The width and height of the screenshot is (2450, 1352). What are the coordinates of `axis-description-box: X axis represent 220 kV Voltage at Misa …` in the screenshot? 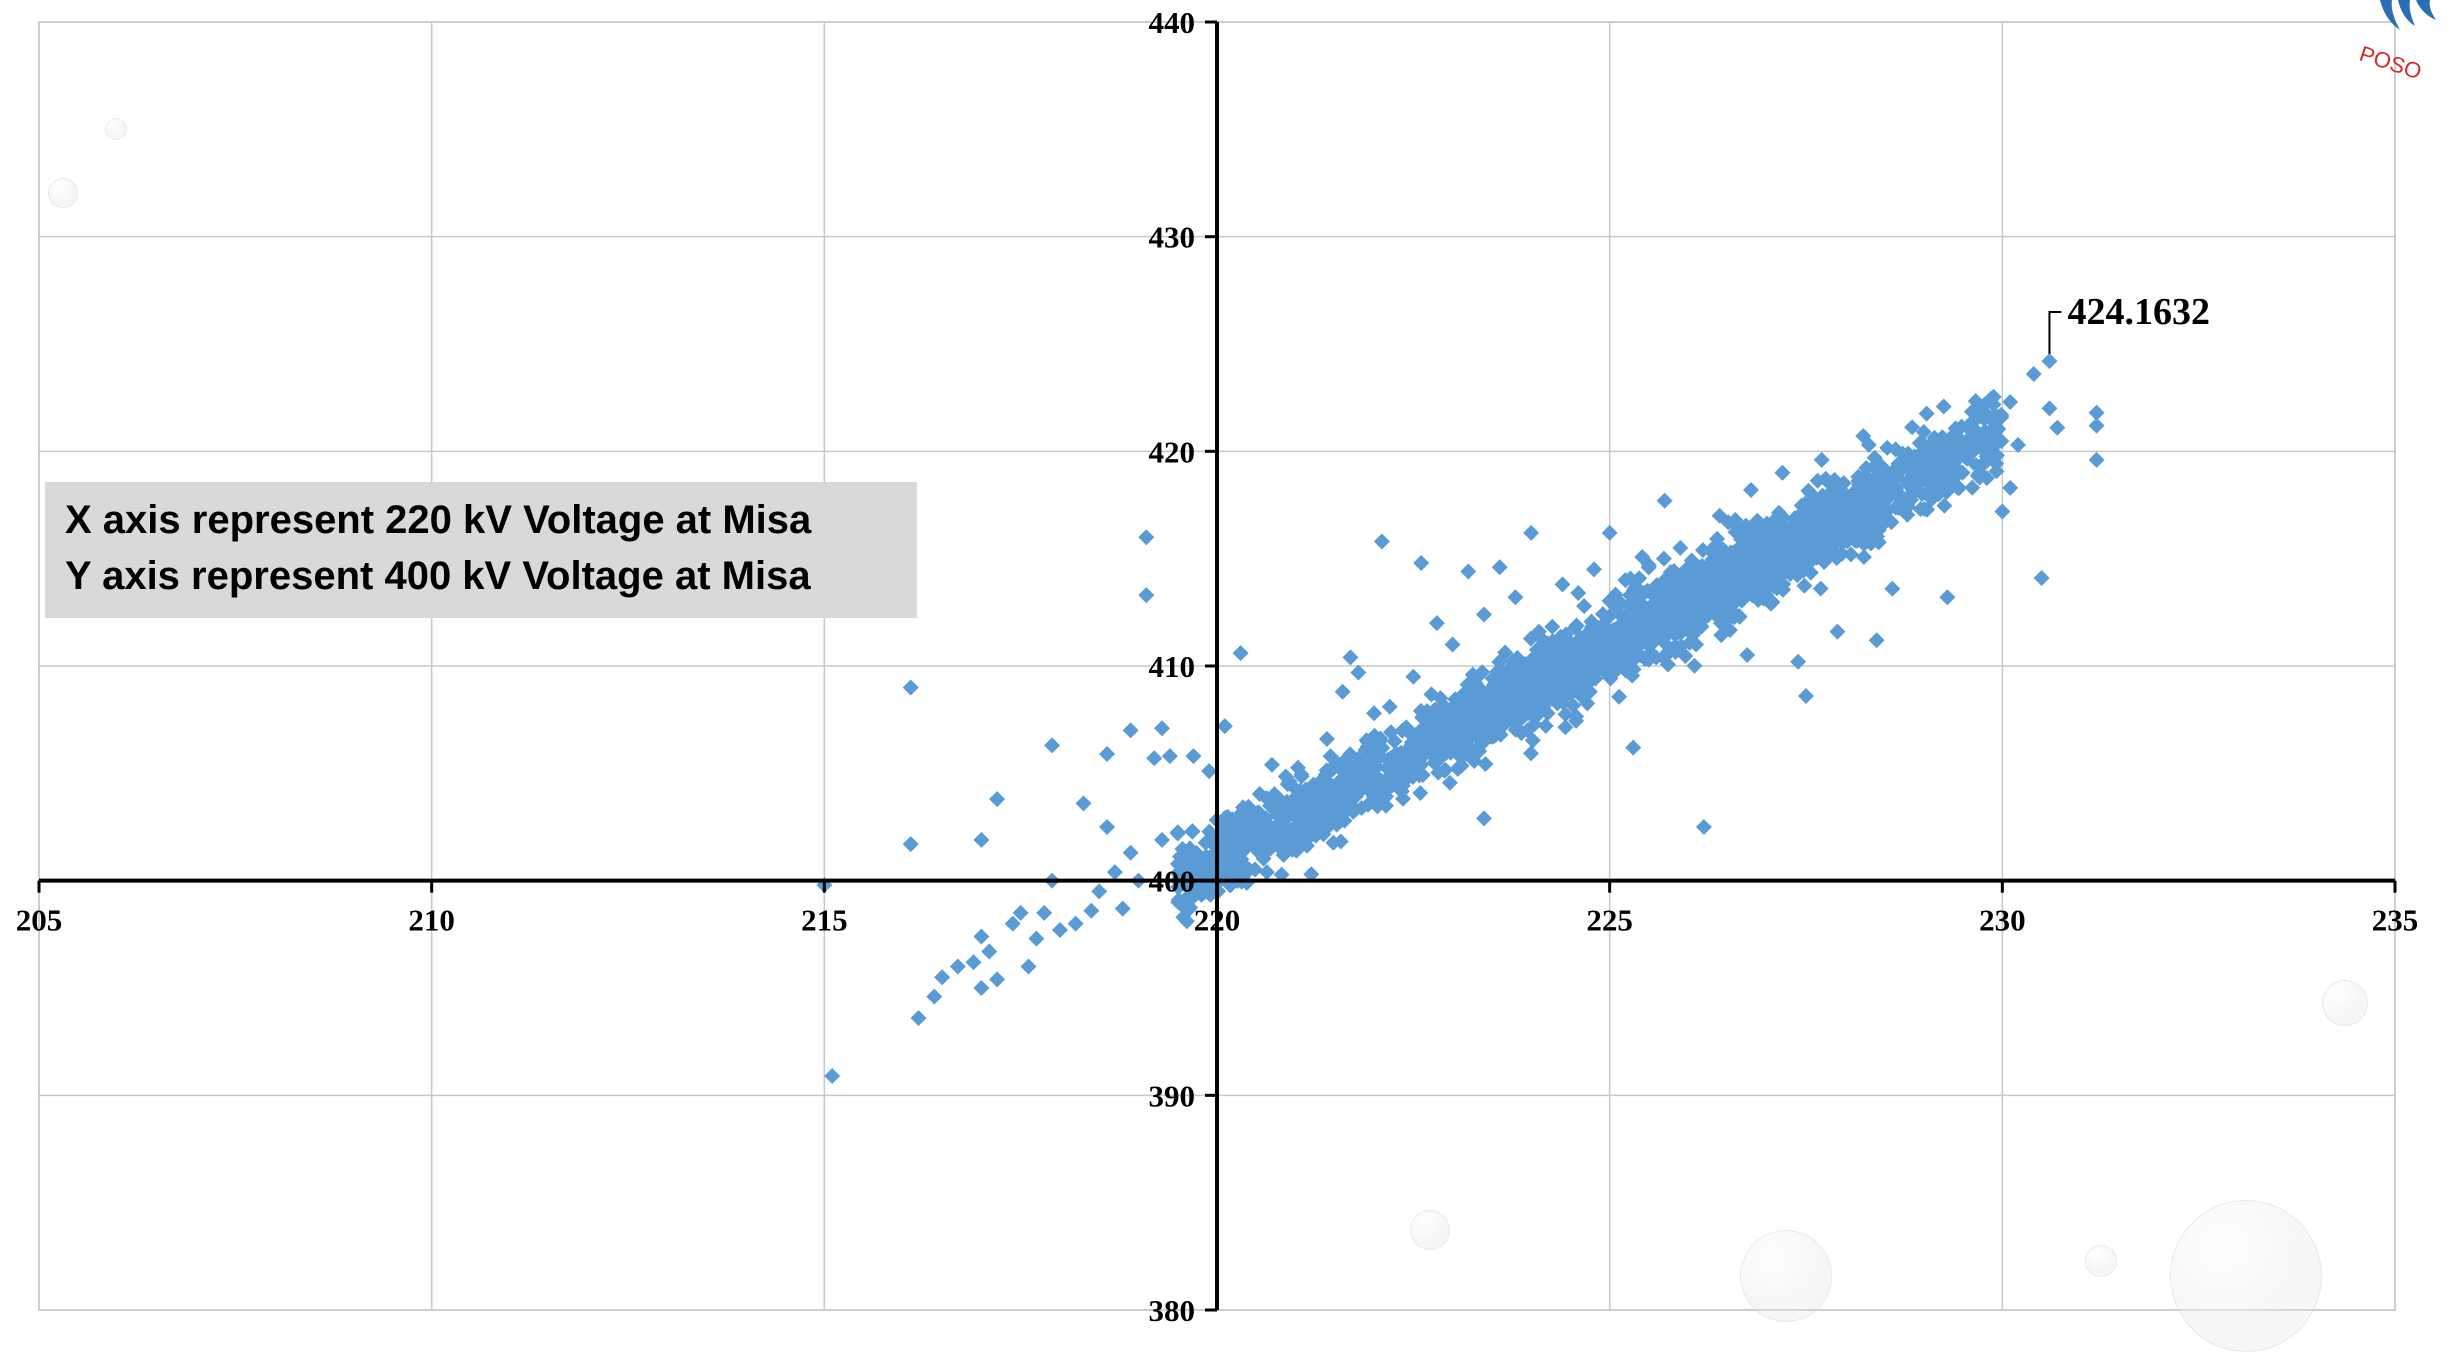 It's located at (481, 550).